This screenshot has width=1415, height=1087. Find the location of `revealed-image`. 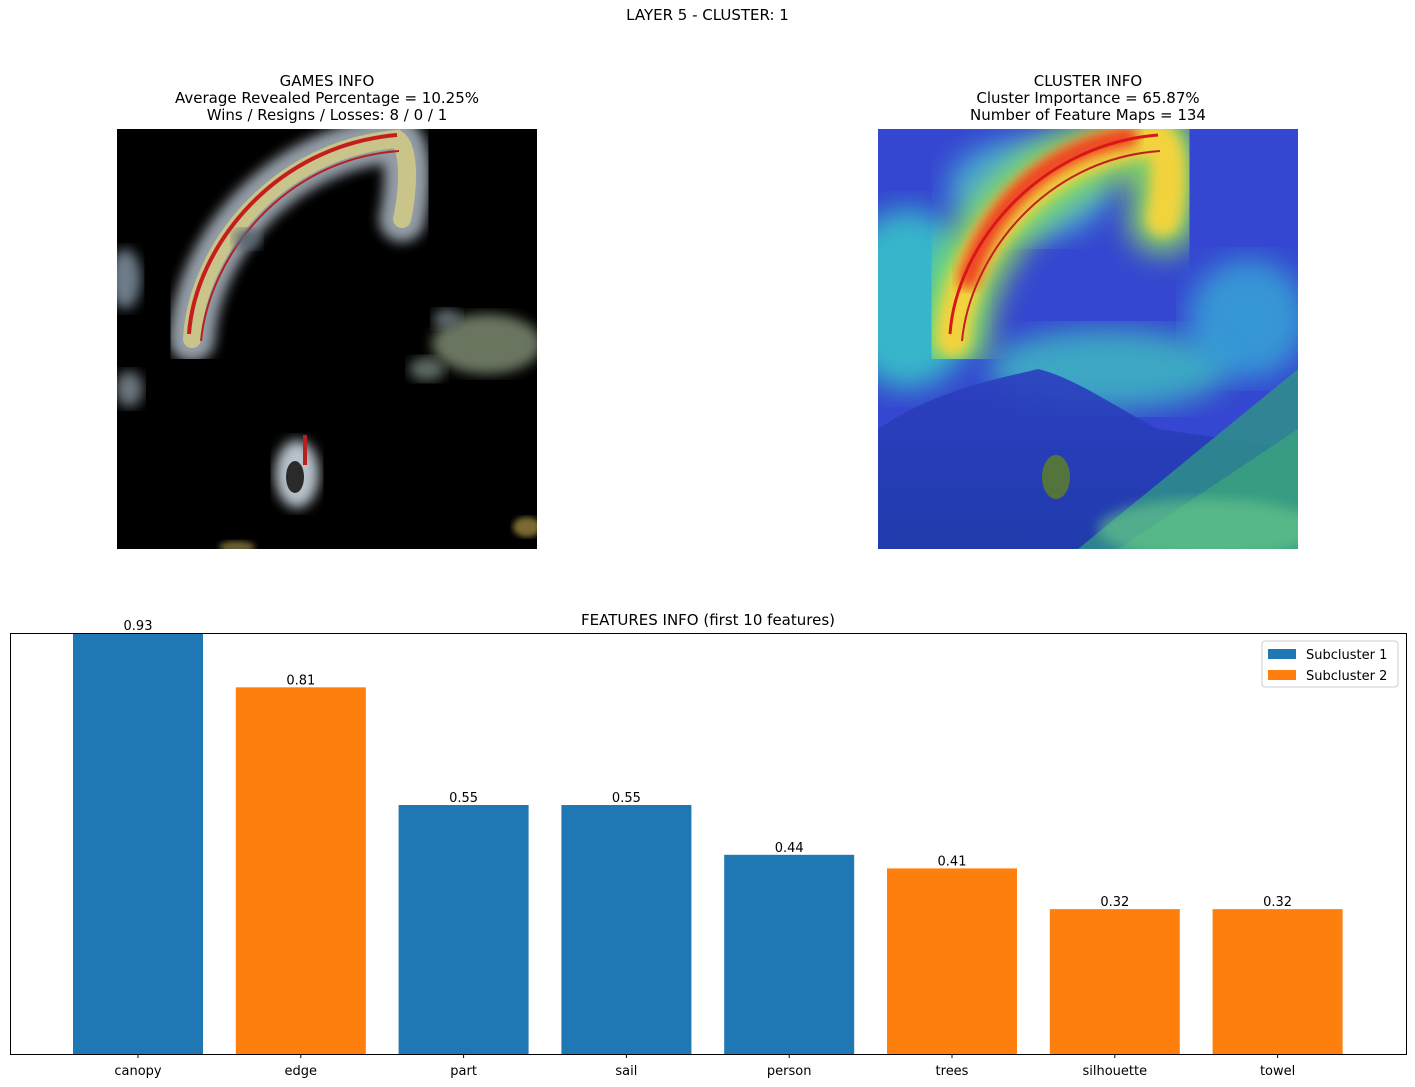

revealed-image is located at coordinates (327, 339).